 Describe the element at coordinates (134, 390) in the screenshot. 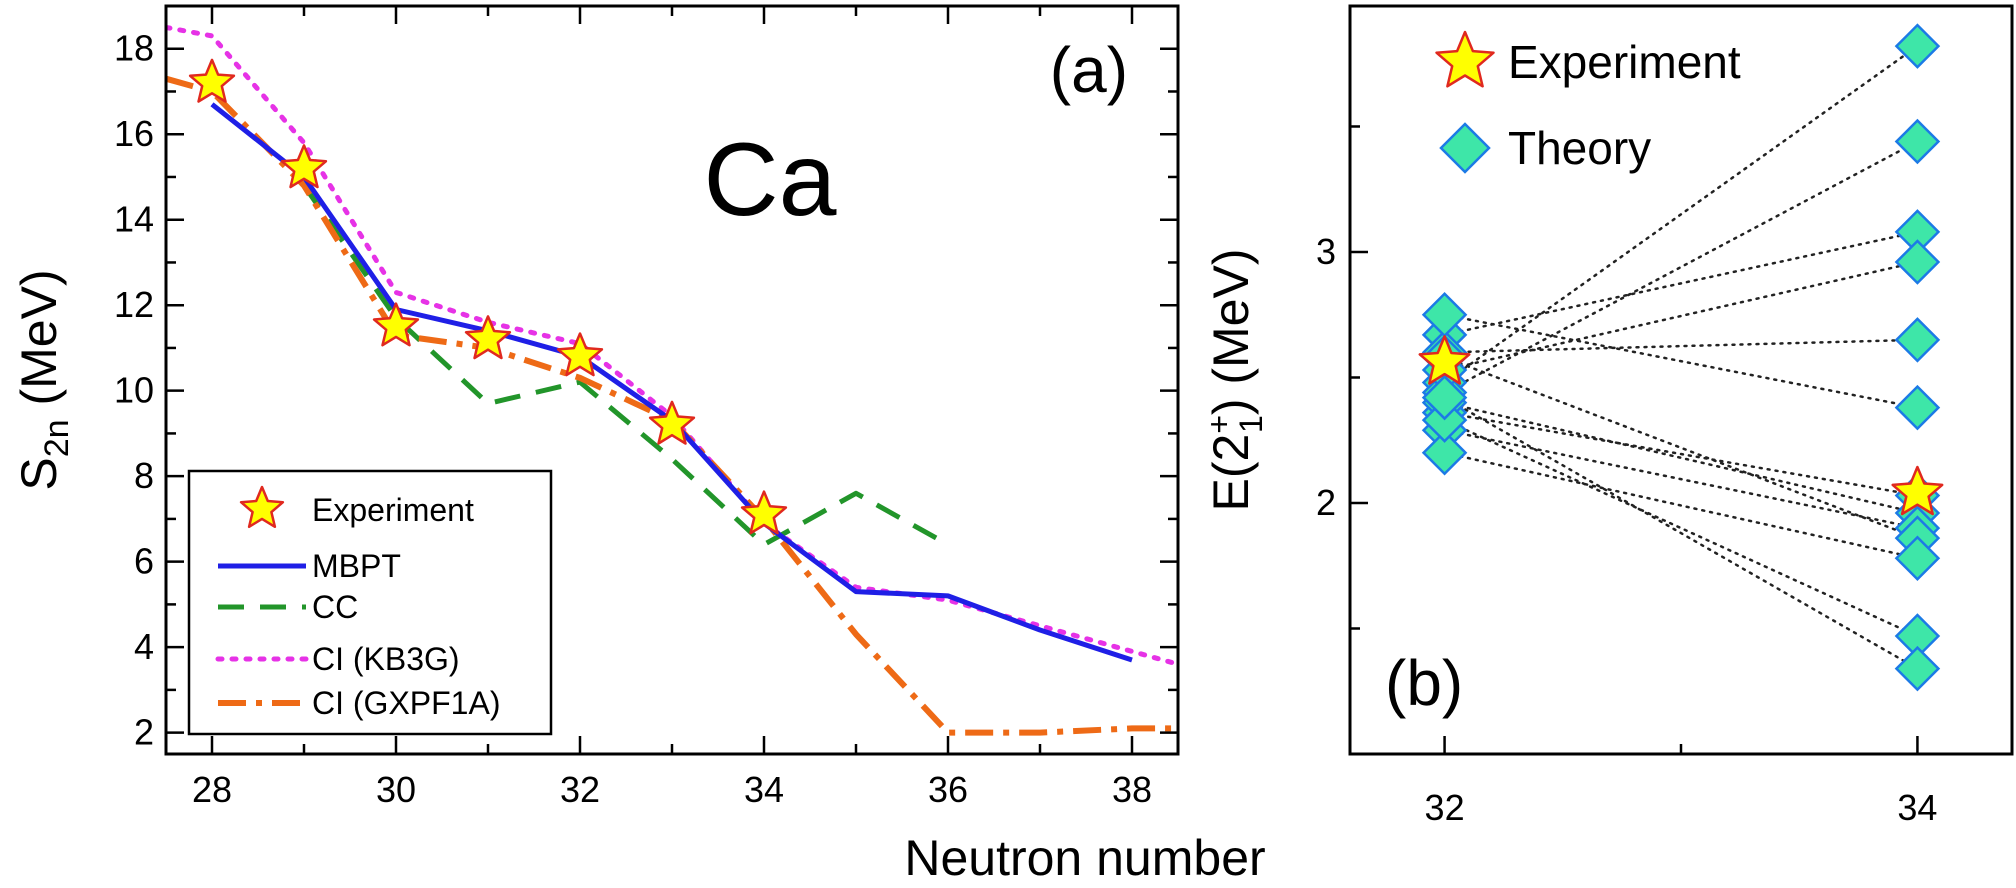

I see `y-tick-label-a-10: 10` at that location.